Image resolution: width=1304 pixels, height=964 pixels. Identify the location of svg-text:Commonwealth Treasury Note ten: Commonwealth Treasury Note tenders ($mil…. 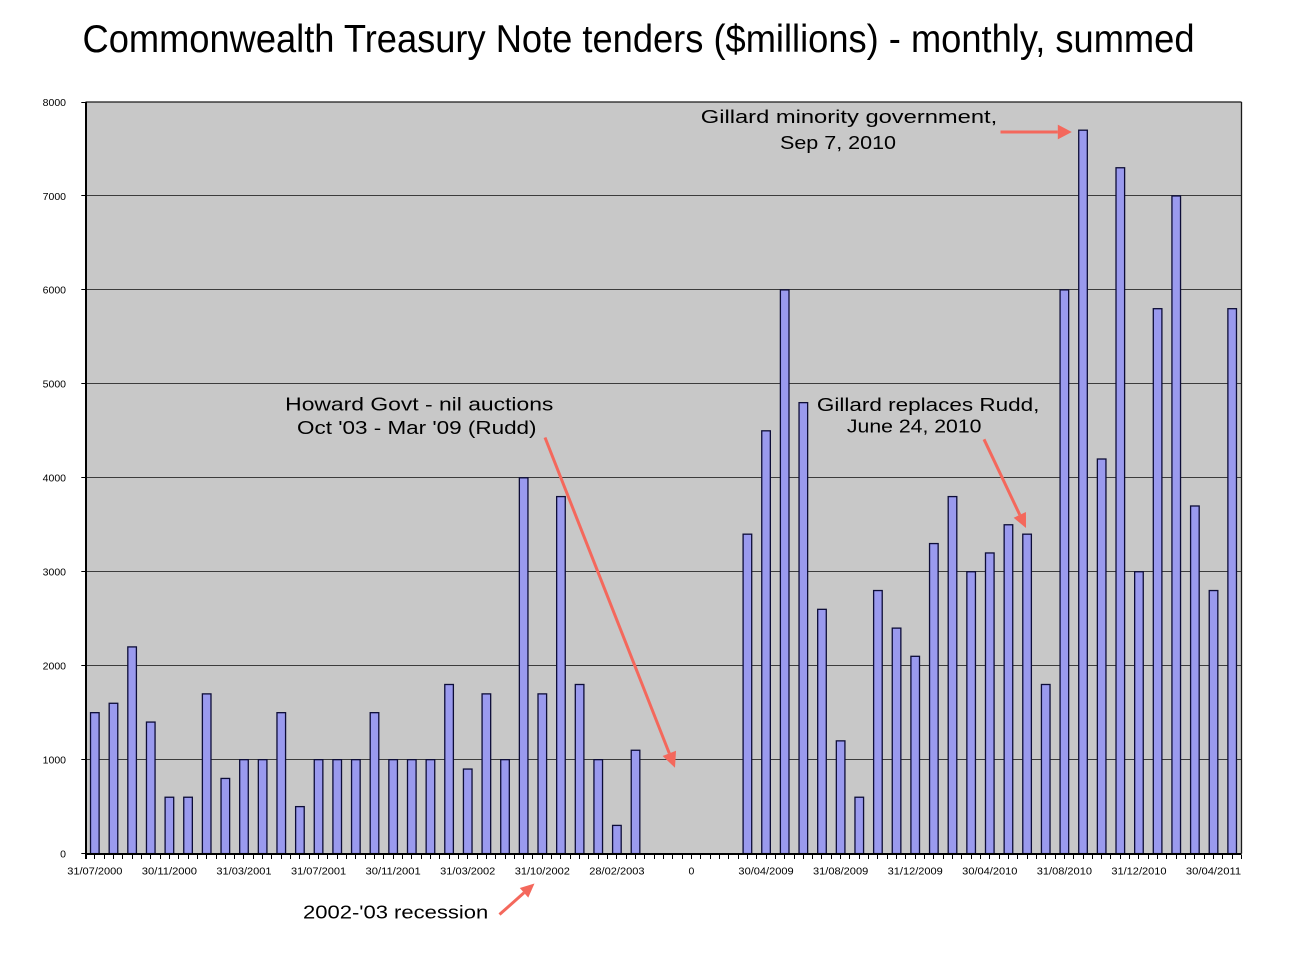
(639, 39).